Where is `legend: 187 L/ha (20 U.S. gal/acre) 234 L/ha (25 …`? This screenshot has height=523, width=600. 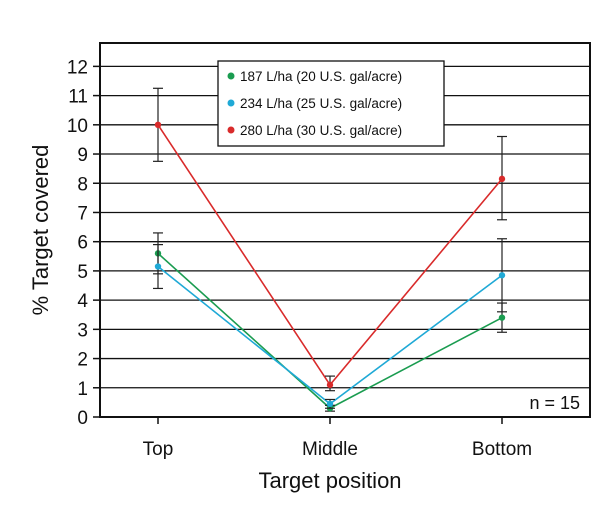 legend: 187 L/ha (20 U.S. gal/acre) 234 L/ha (25 … is located at coordinates (331, 103).